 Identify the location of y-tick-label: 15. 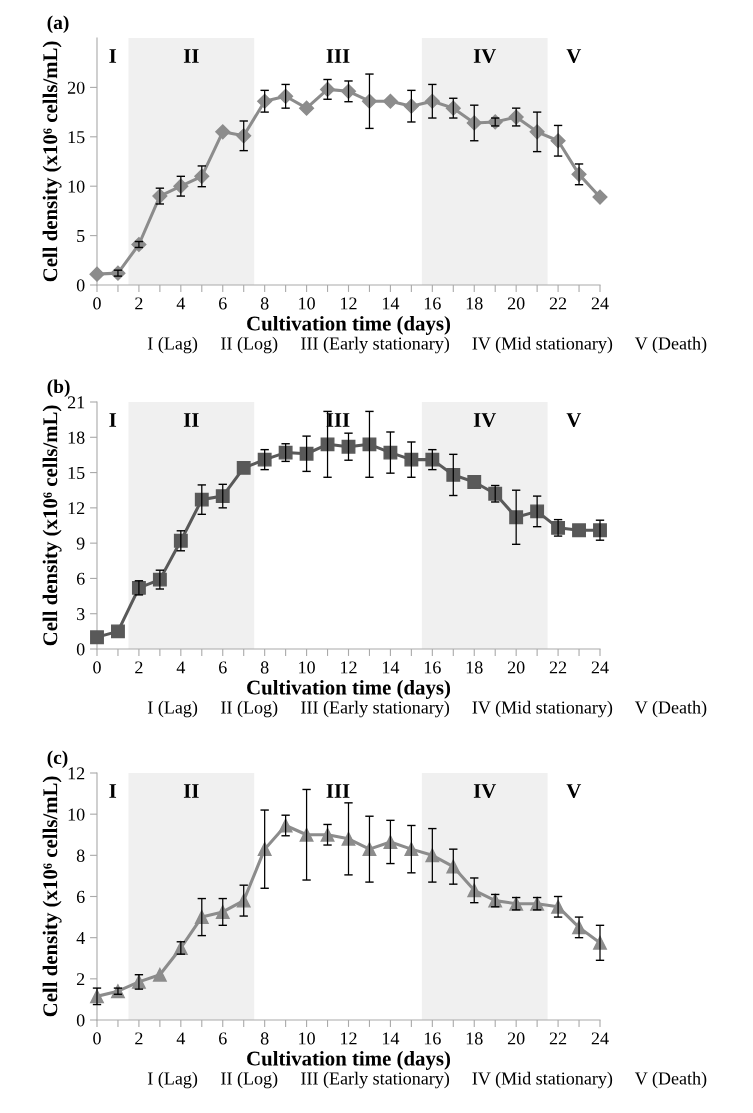
(76, 473).